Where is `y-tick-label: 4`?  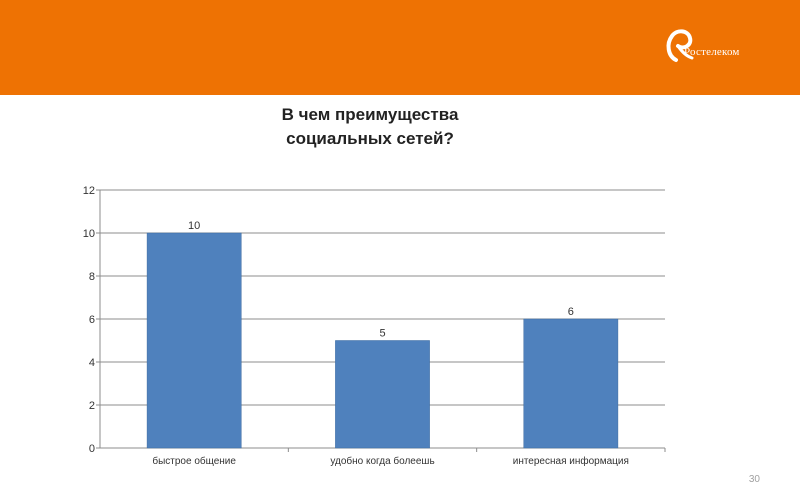 y-tick-label: 4 is located at coordinates (92, 363).